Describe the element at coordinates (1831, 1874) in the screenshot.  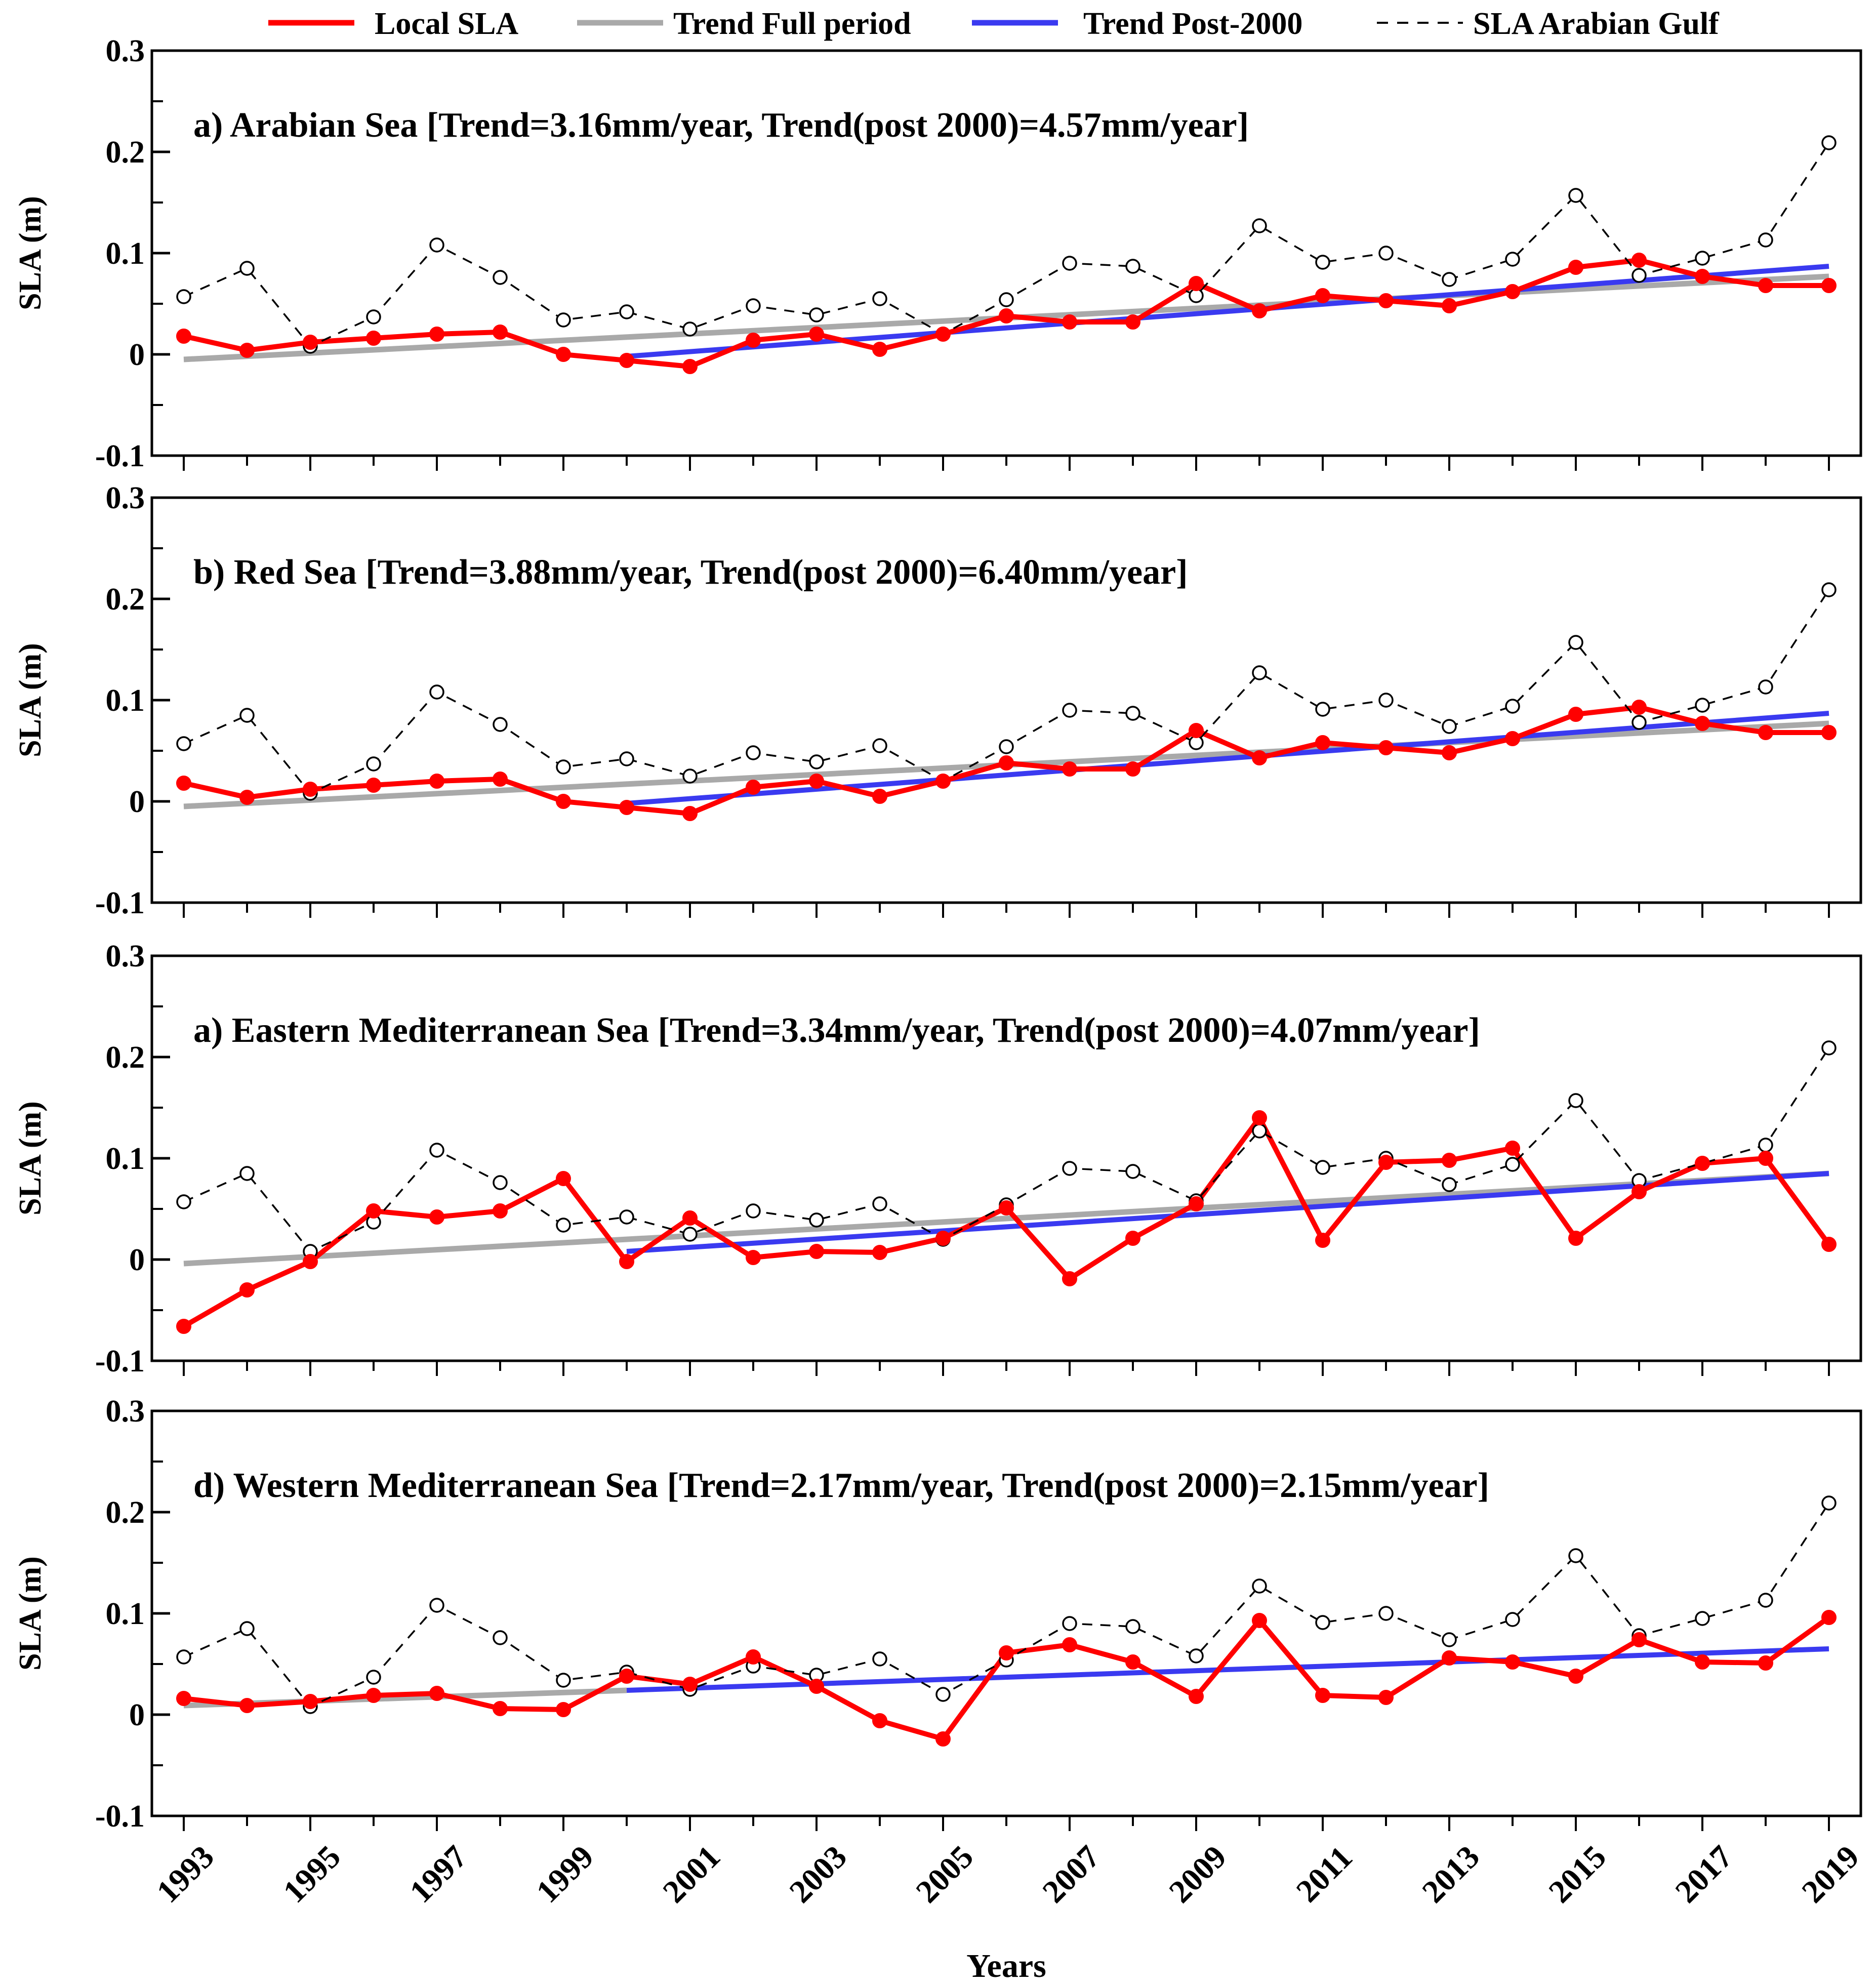
I see `x-tick-label: 2019` at that location.